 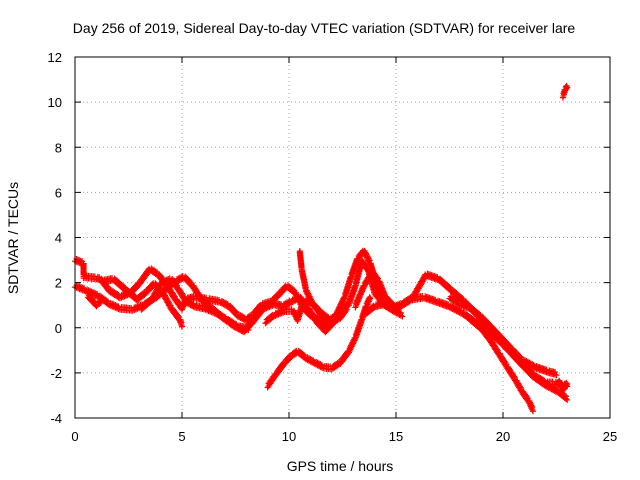 I want to click on y-tick-label: -4, so click(x=56, y=418).